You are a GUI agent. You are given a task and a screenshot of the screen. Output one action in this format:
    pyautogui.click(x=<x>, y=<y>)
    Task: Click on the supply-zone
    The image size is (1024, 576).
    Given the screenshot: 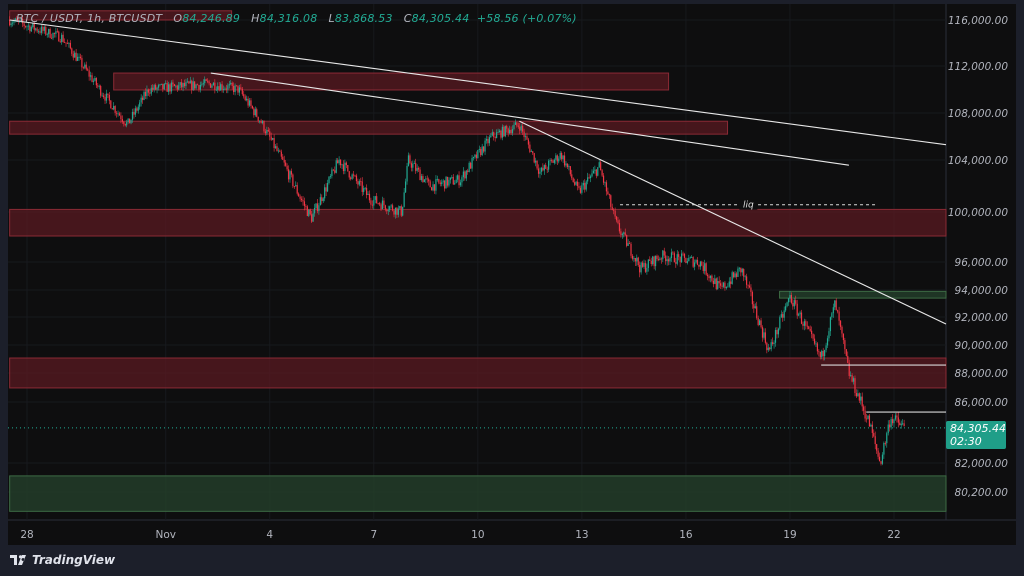 What is the action you would take?
    pyautogui.click(x=121, y=15)
    